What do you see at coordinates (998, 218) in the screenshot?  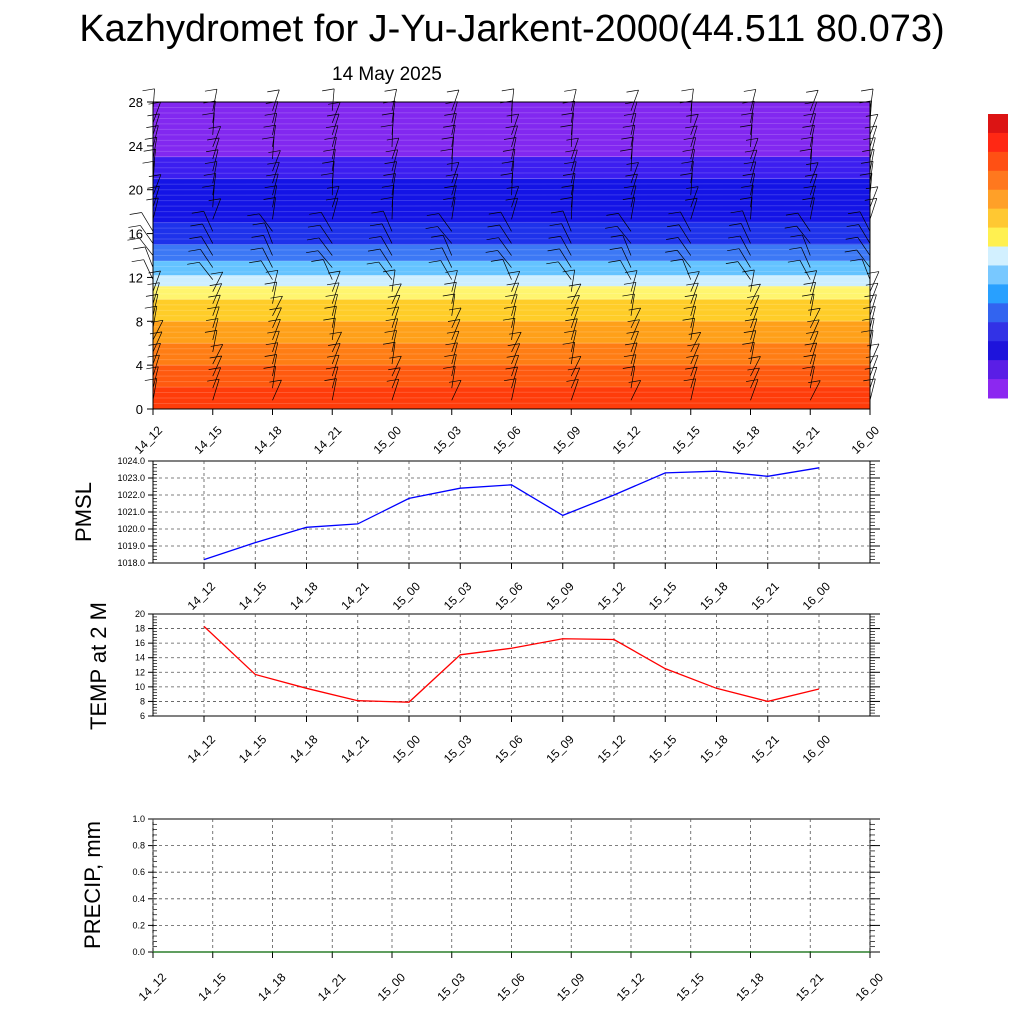 I see `colorbar-swatch` at bounding box center [998, 218].